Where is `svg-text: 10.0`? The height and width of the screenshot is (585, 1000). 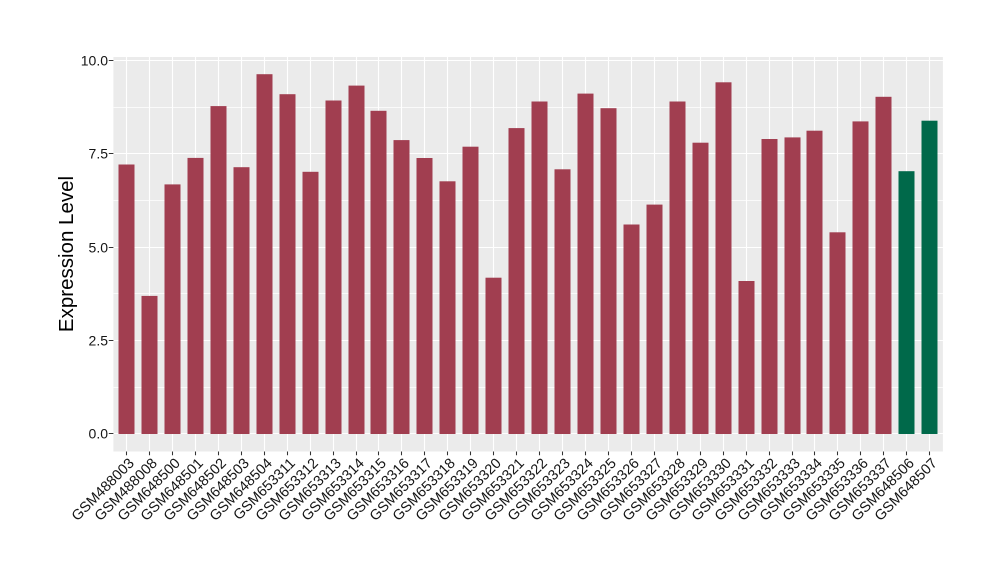 svg-text: 10.0 is located at coordinates (94, 61).